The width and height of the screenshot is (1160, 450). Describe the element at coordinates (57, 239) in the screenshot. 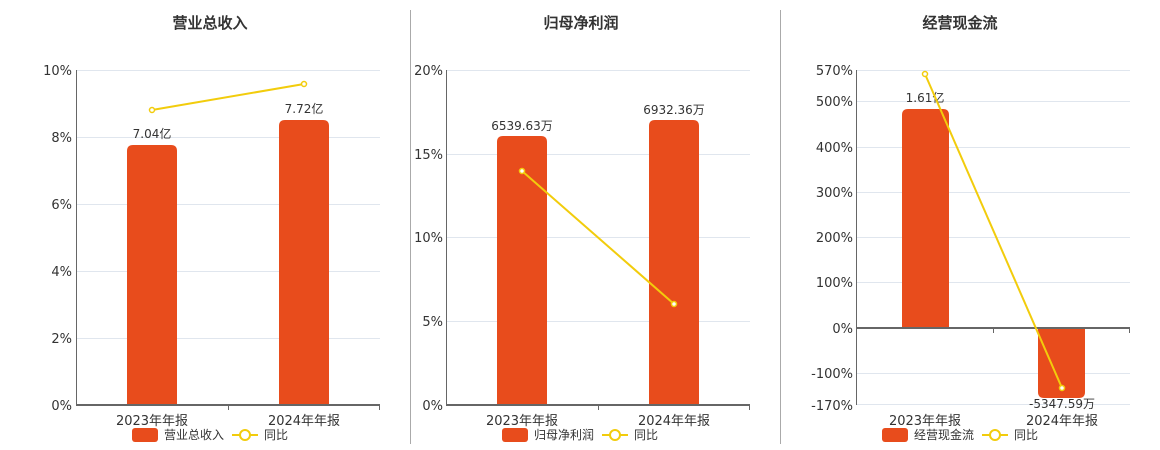

I see `y-axis-labels: 10% 8% 6% 4% 2% 0%` at that location.